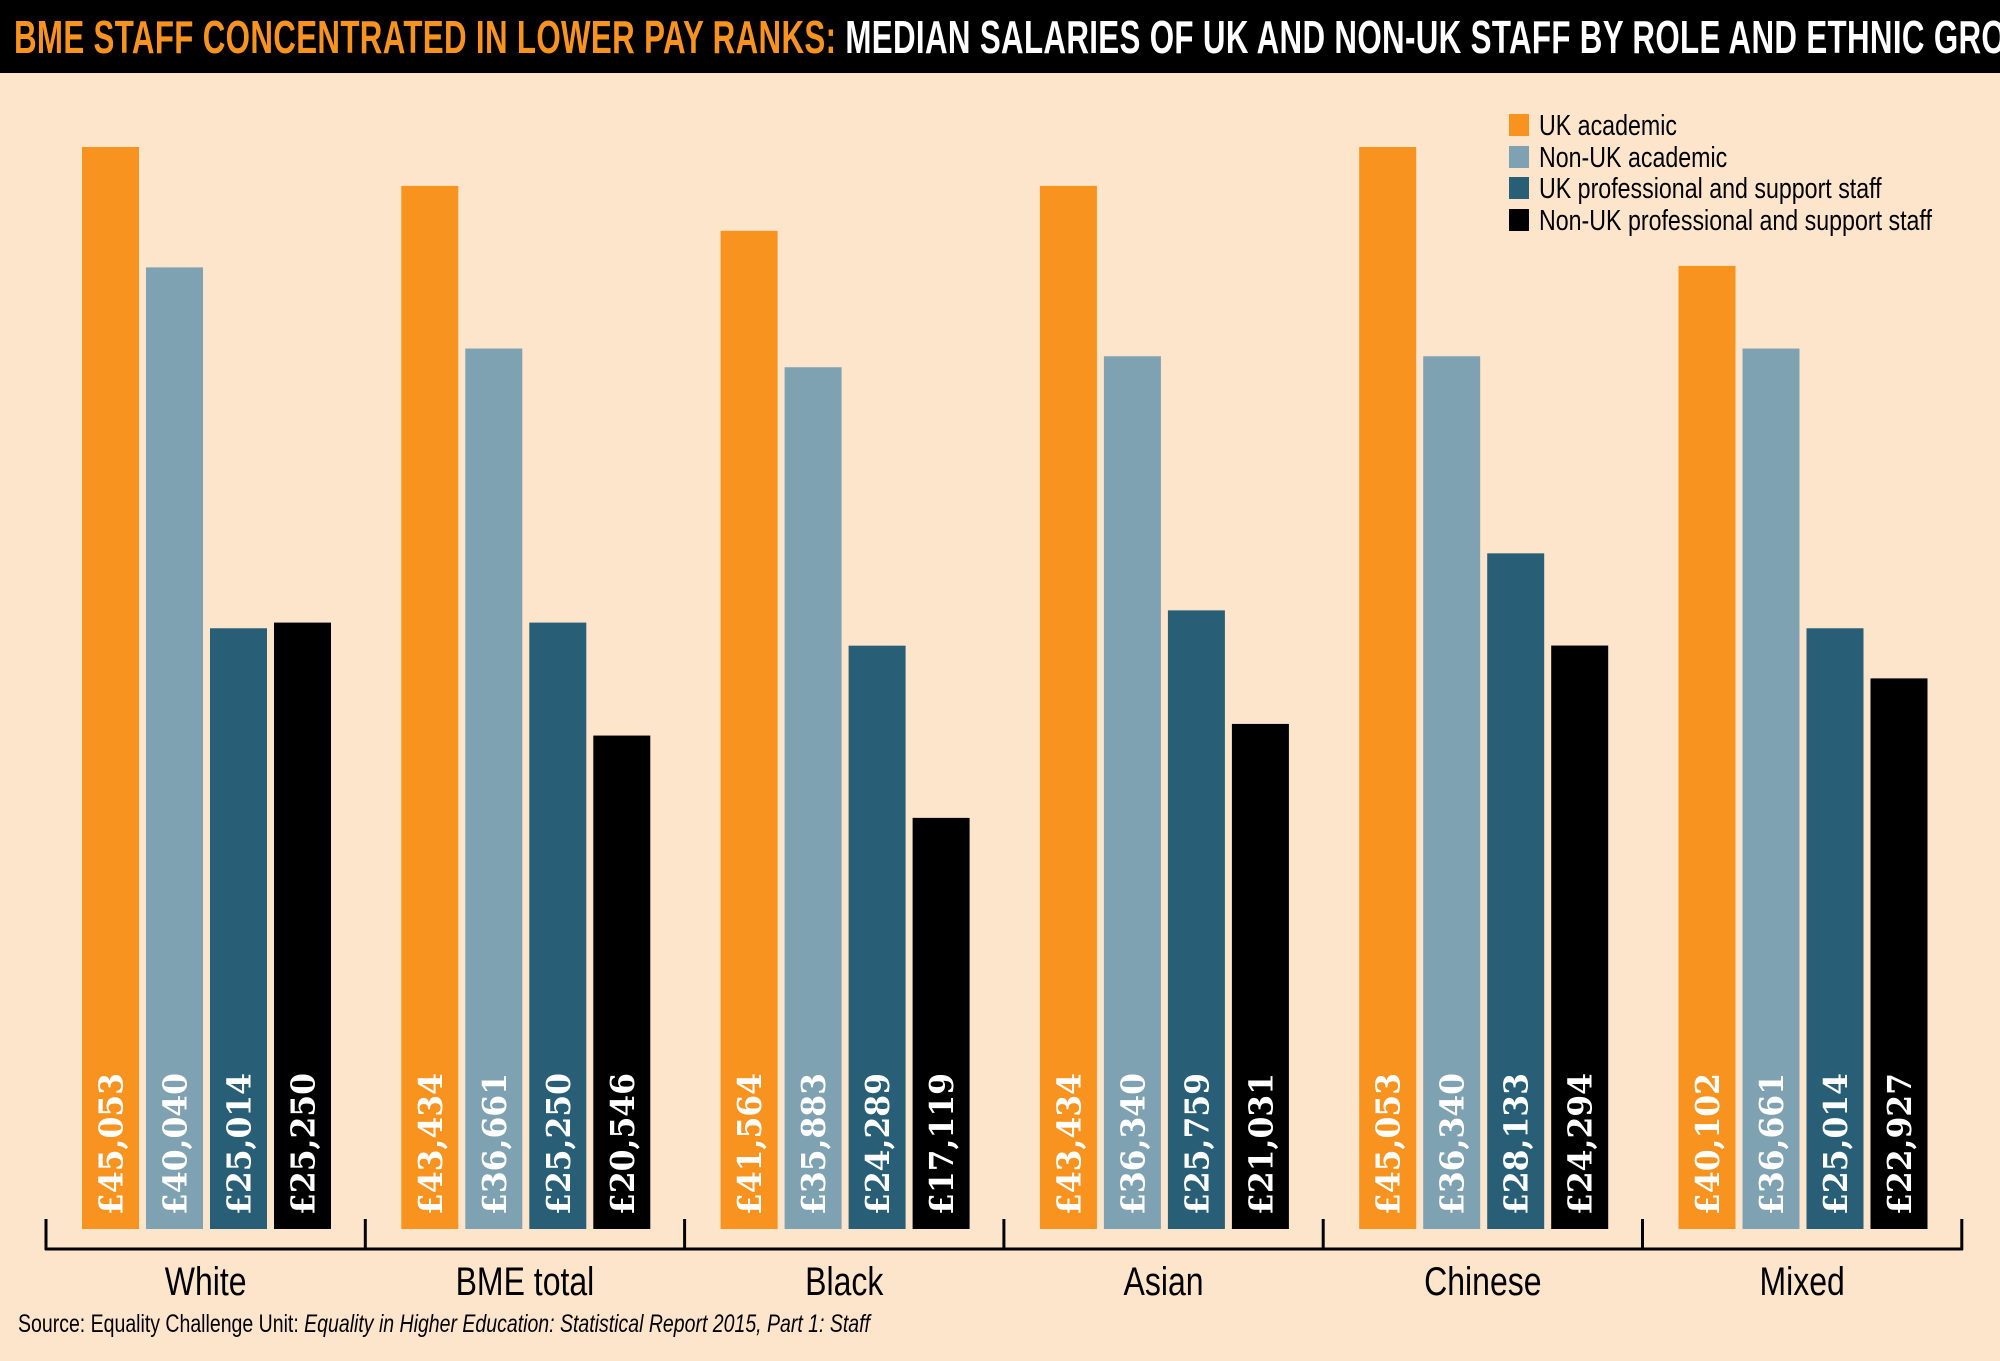 The image size is (2000, 1361). What do you see at coordinates (844, 1281) in the screenshot?
I see `category-label: Black` at bounding box center [844, 1281].